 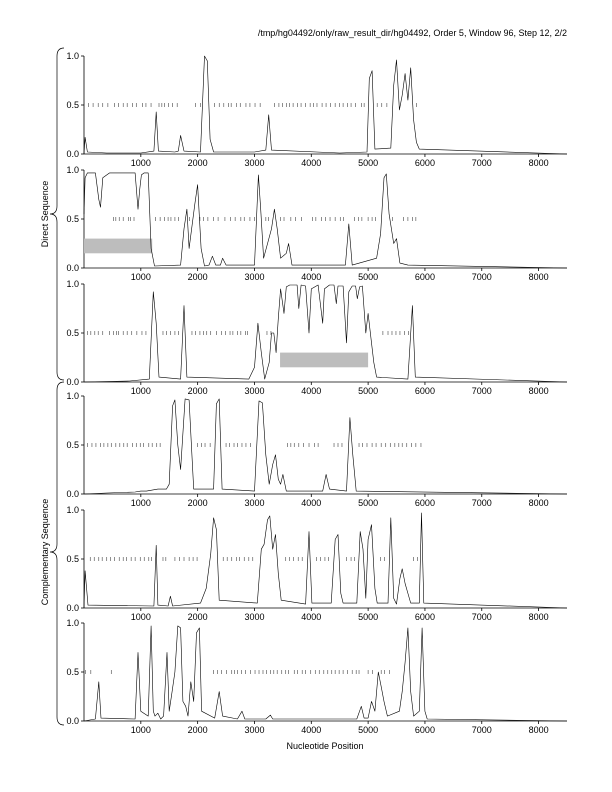 I want to click on complementary-sequence-brace, so click(x=57, y=553).